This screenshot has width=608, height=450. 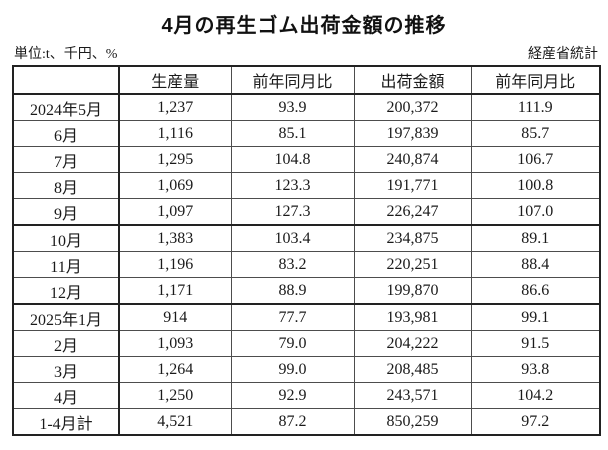 I want to click on row-label-cell: 4月, so click(x=66, y=395).